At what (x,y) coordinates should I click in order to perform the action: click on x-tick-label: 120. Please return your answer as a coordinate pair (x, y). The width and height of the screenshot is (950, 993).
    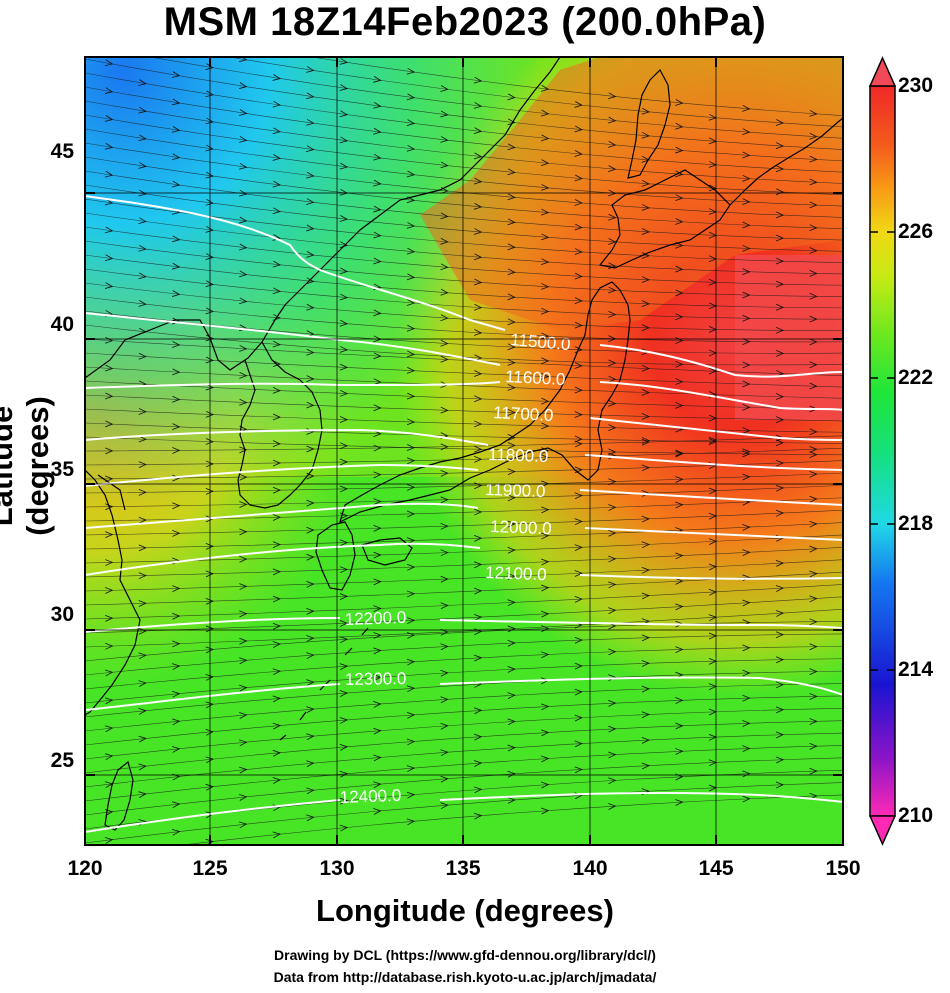
    Looking at the image, I should click on (85, 868).